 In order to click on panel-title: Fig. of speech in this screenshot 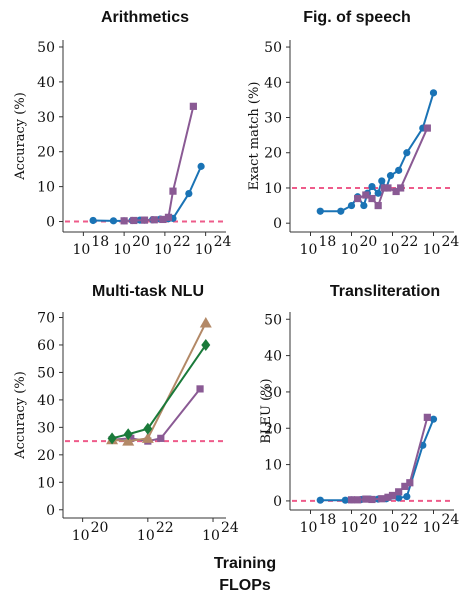, I will do `click(357, 17)`.